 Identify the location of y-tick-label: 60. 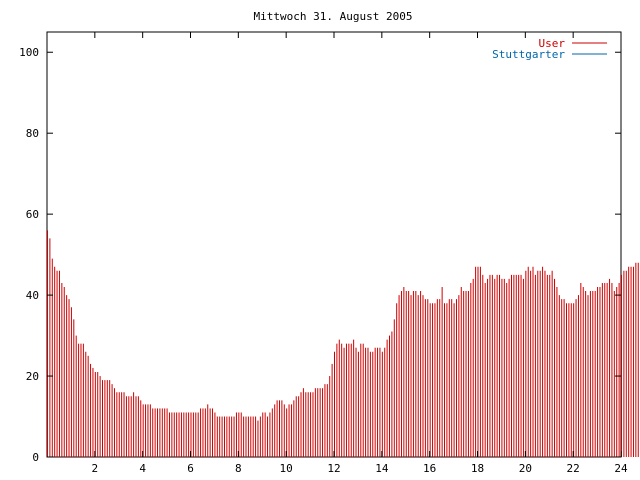
(32, 214).